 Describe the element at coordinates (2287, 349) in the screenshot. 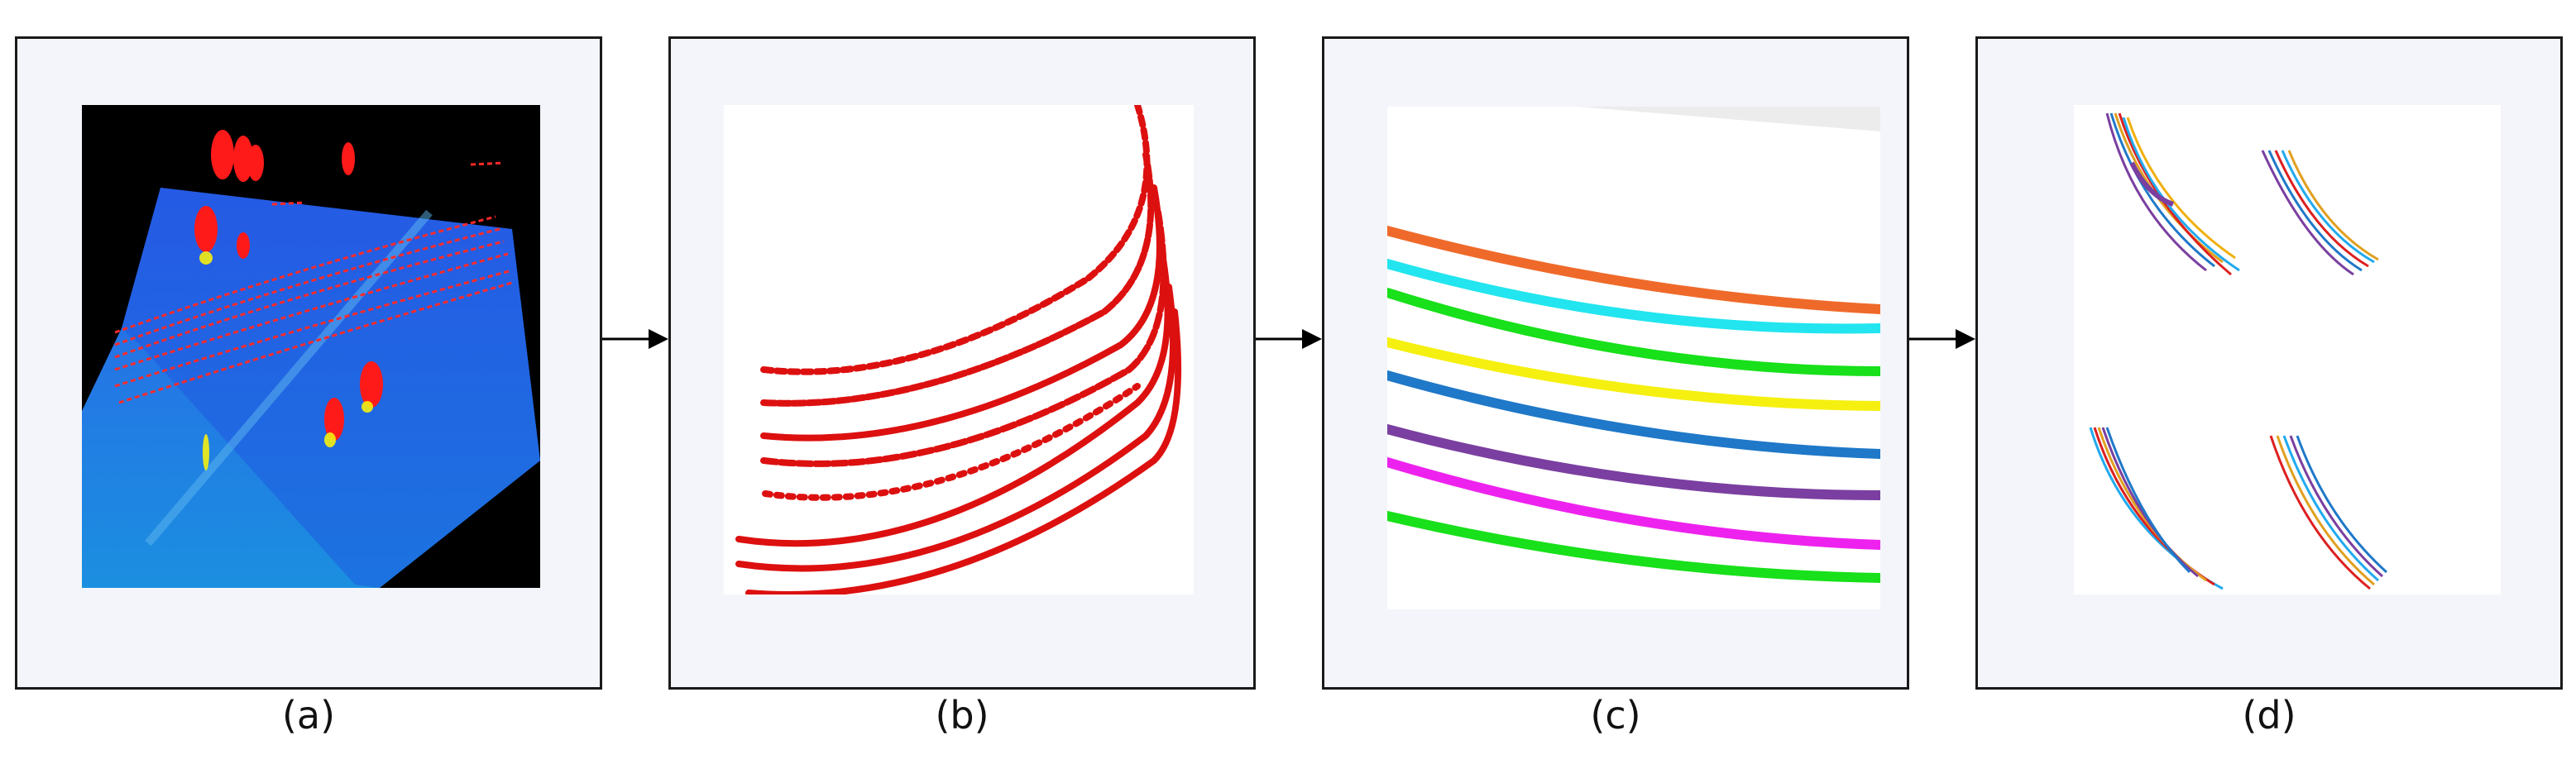

I see `fitted-curves-image` at that location.